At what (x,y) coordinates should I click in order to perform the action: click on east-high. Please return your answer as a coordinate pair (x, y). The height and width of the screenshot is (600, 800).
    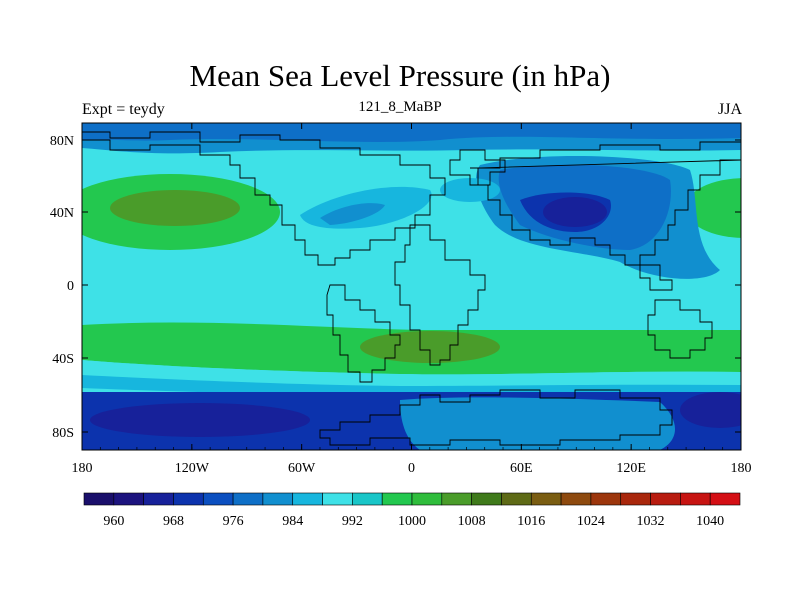
    Looking at the image, I should click on (713, 208).